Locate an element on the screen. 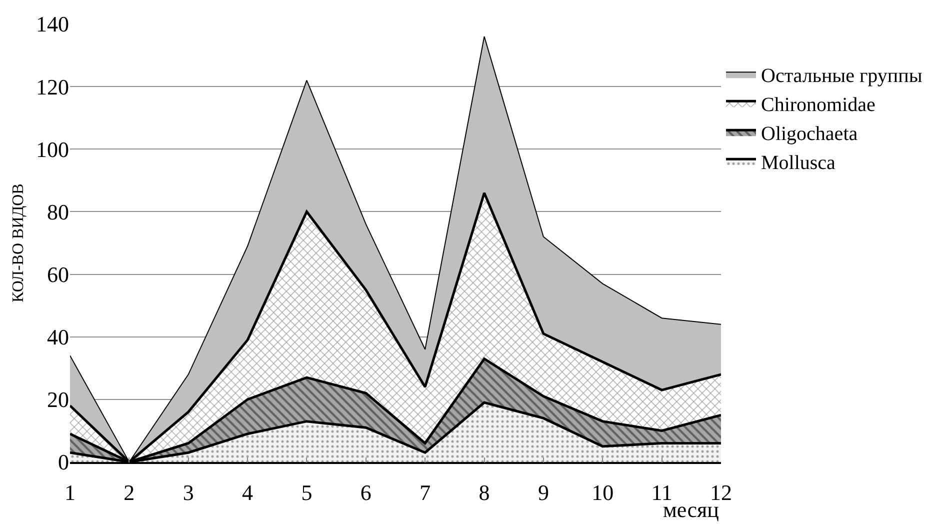  y-tick-label: 20 is located at coordinates (58, 399).